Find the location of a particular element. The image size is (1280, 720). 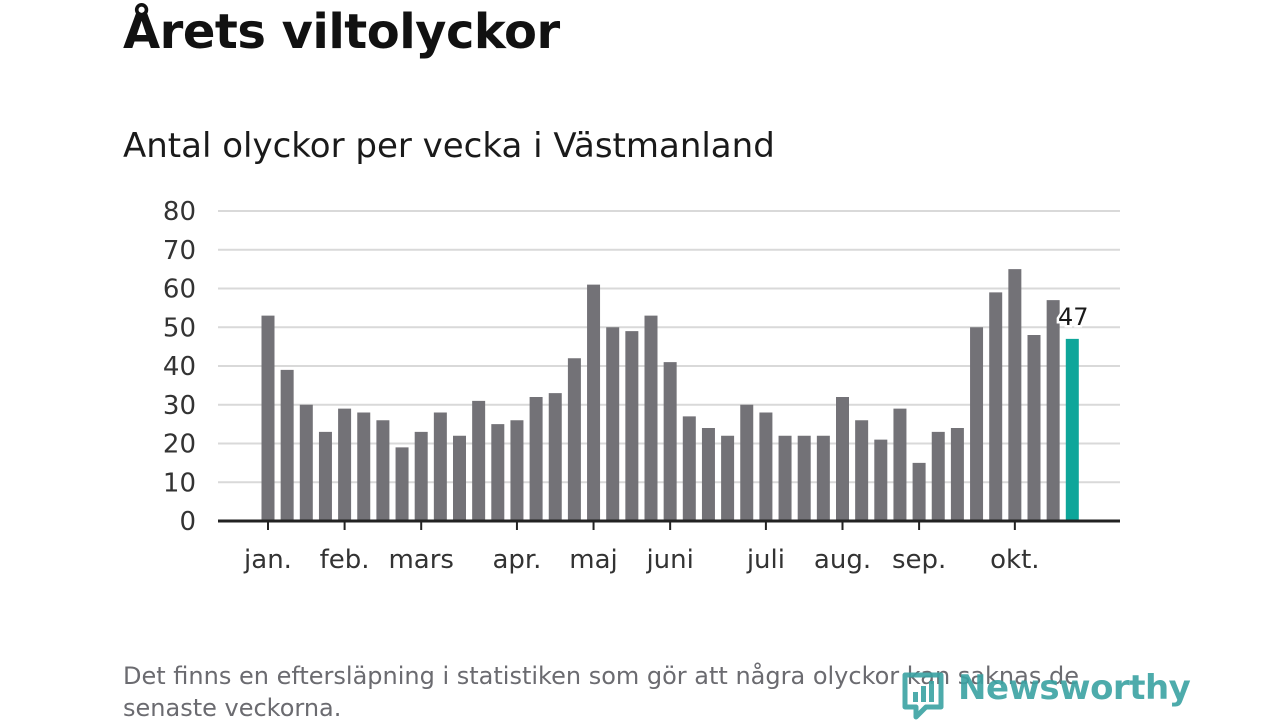

y-tick-label: 50 is located at coordinates (179, 328).